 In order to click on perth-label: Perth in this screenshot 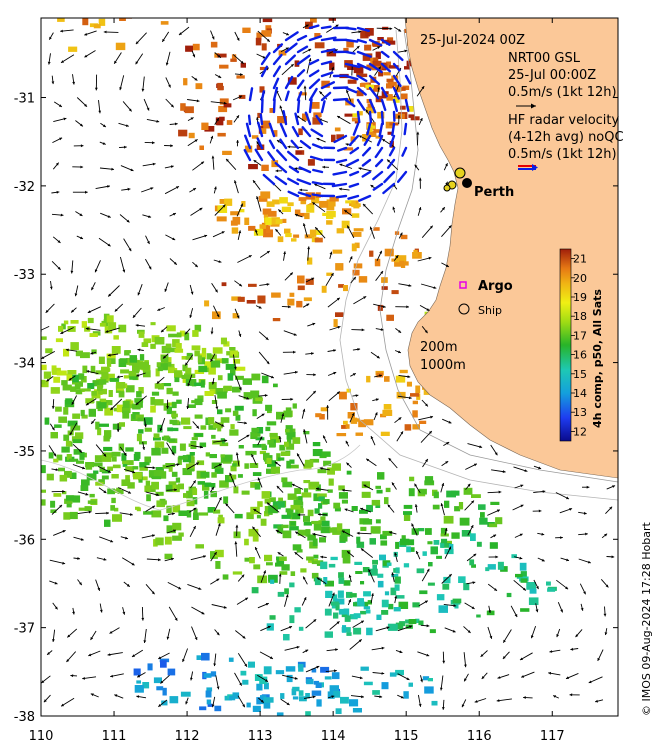, I will do `click(494, 192)`.